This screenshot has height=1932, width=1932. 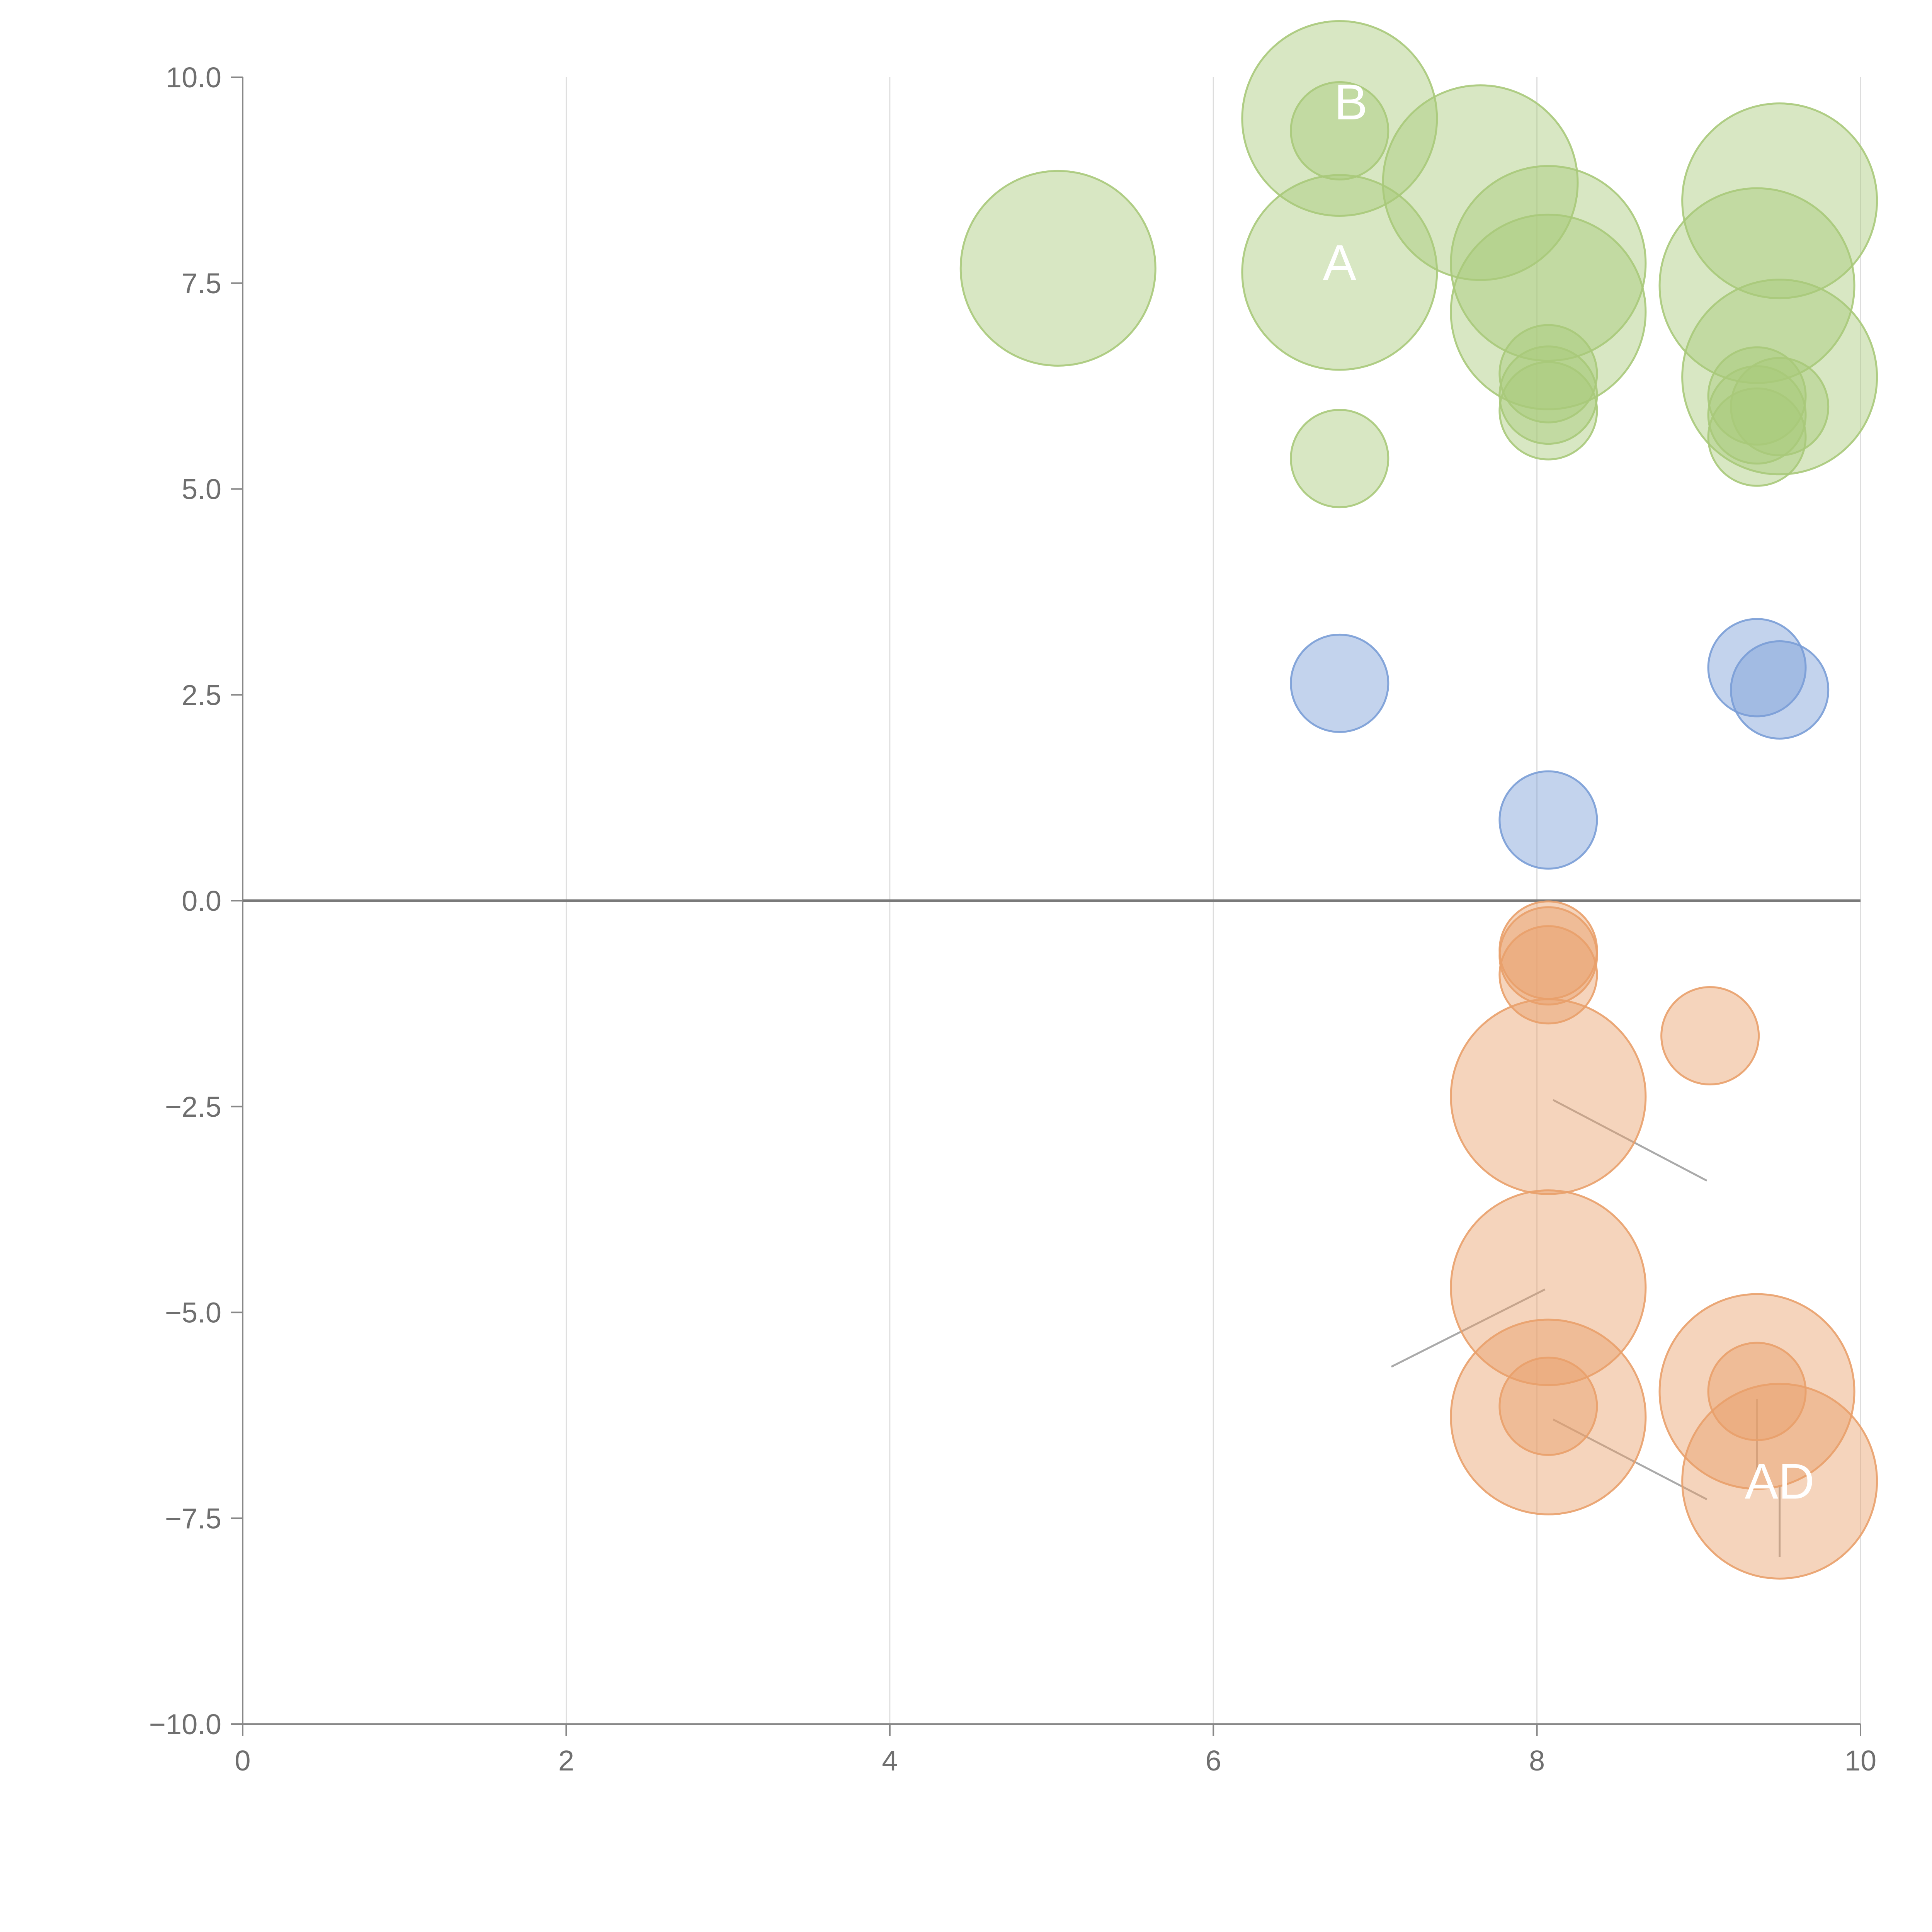 I want to click on annotation-connectors, so click(x=1586, y=1328).